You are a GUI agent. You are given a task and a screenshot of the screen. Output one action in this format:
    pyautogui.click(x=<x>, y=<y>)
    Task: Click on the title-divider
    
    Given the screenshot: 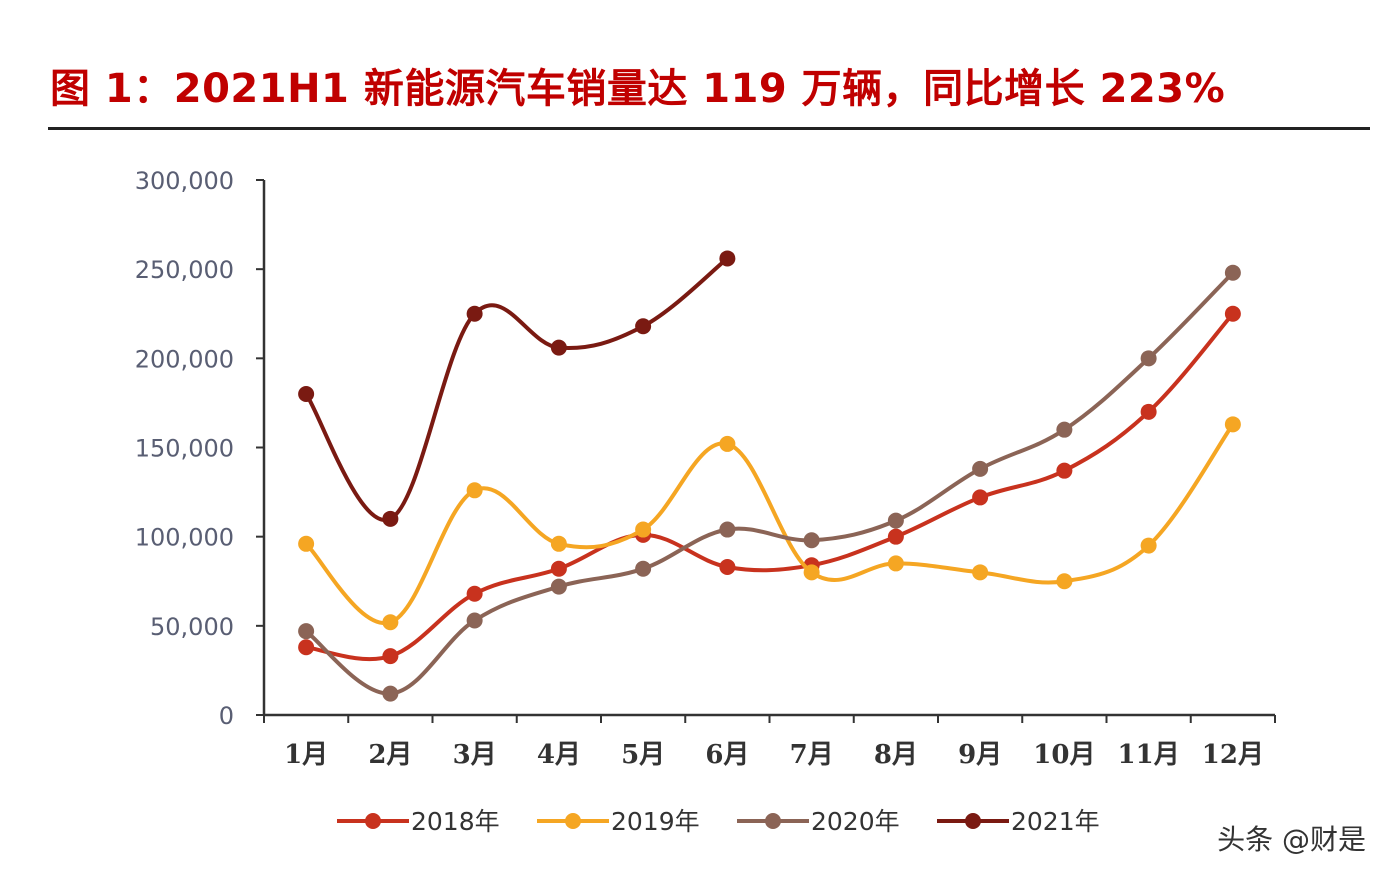 What is the action you would take?
    pyautogui.click(x=709, y=128)
    